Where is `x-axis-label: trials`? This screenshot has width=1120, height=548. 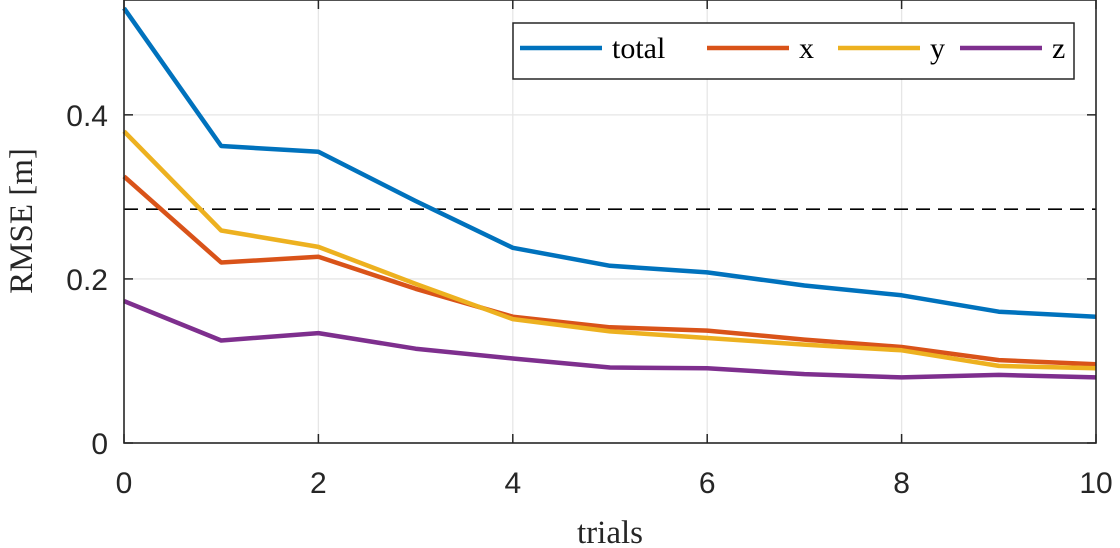 x-axis-label: trials is located at coordinates (610, 531).